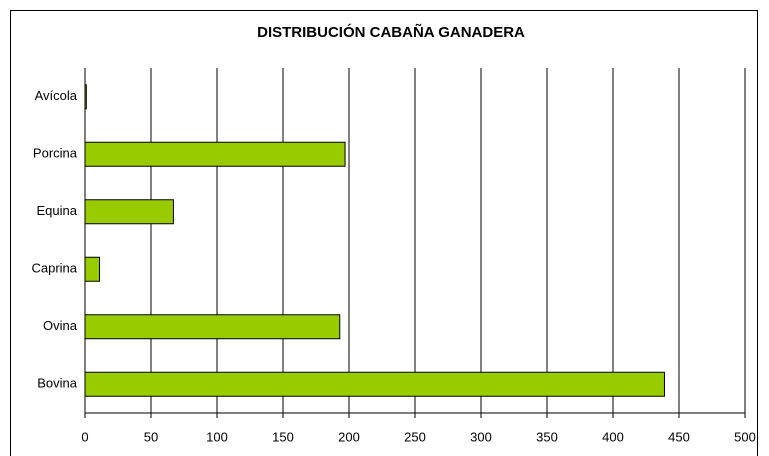  I want to click on y-tick-label: Ovina, so click(60, 325).